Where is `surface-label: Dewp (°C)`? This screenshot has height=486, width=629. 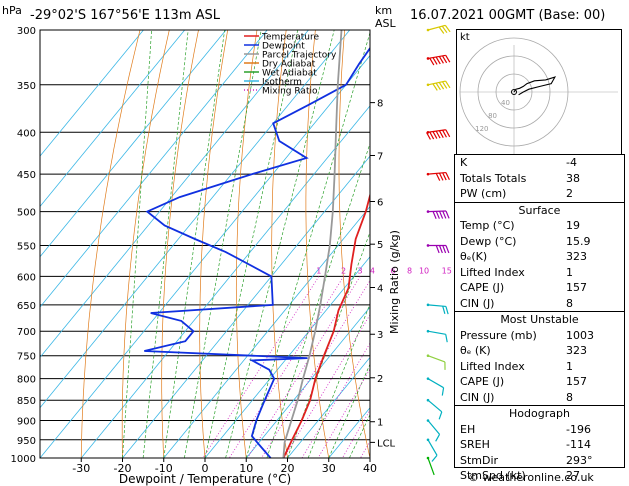
surface-label: Dewp (°C) is located at coordinates (488, 241).